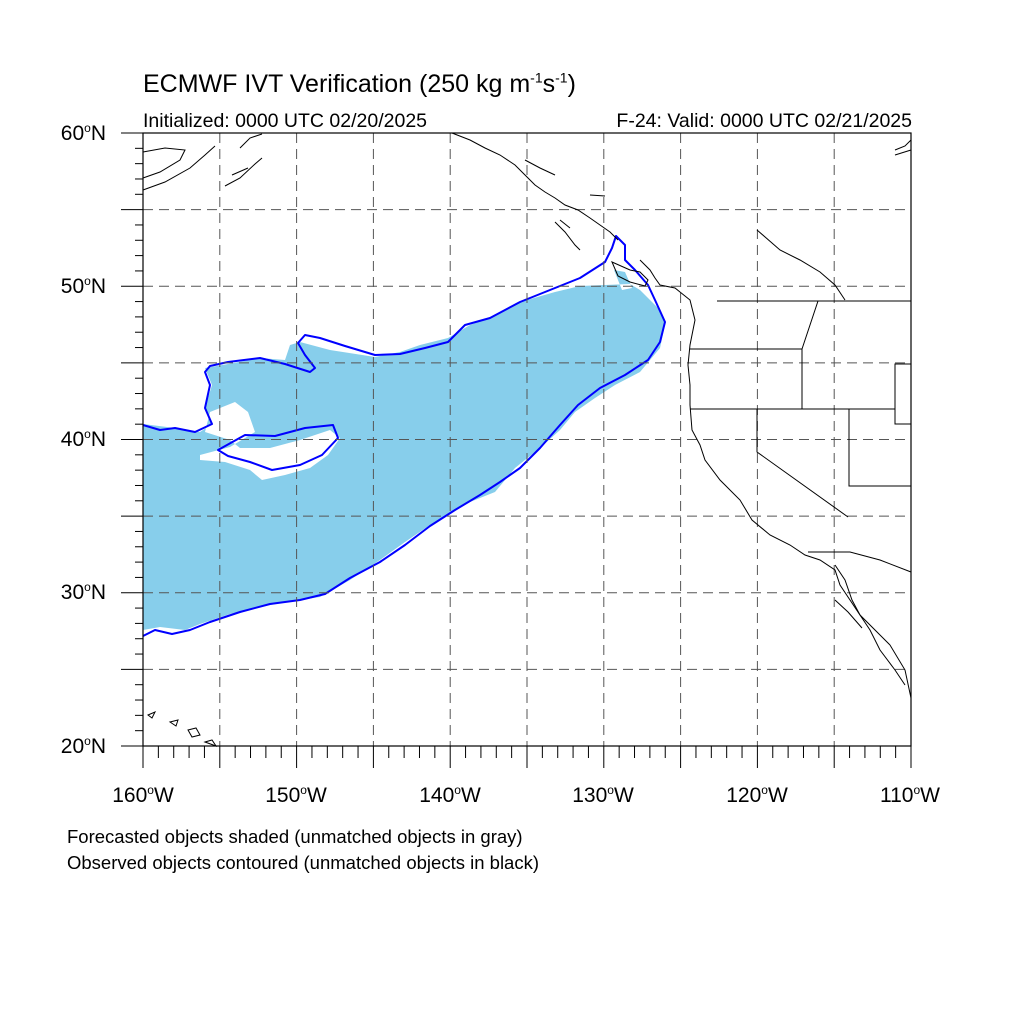  Describe the element at coordinates (296, 795) in the screenshot. I see `lon-label-150w: 150oW` at that location.